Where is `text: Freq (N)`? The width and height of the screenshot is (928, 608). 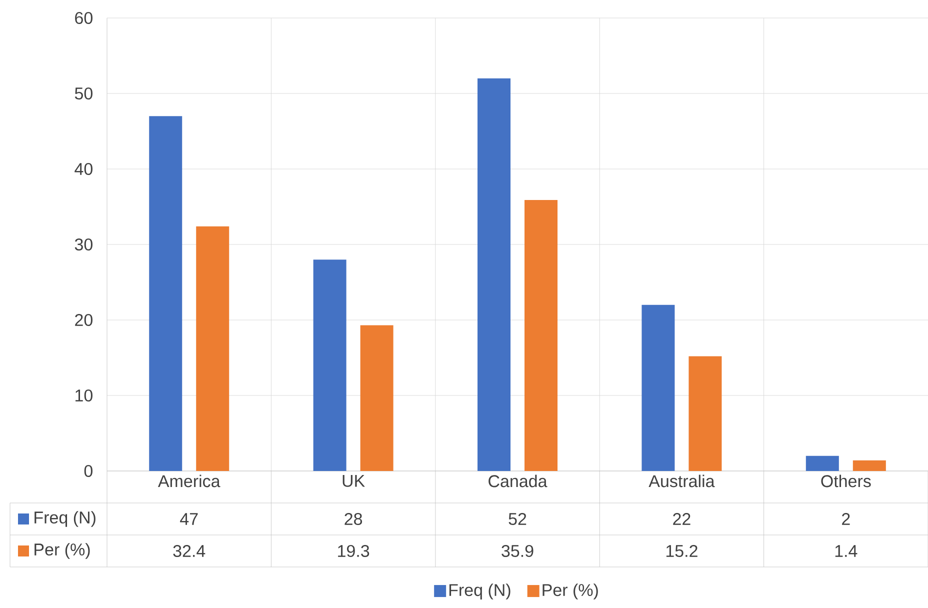
text: Freq (N) is located at coordinates (479, 592).